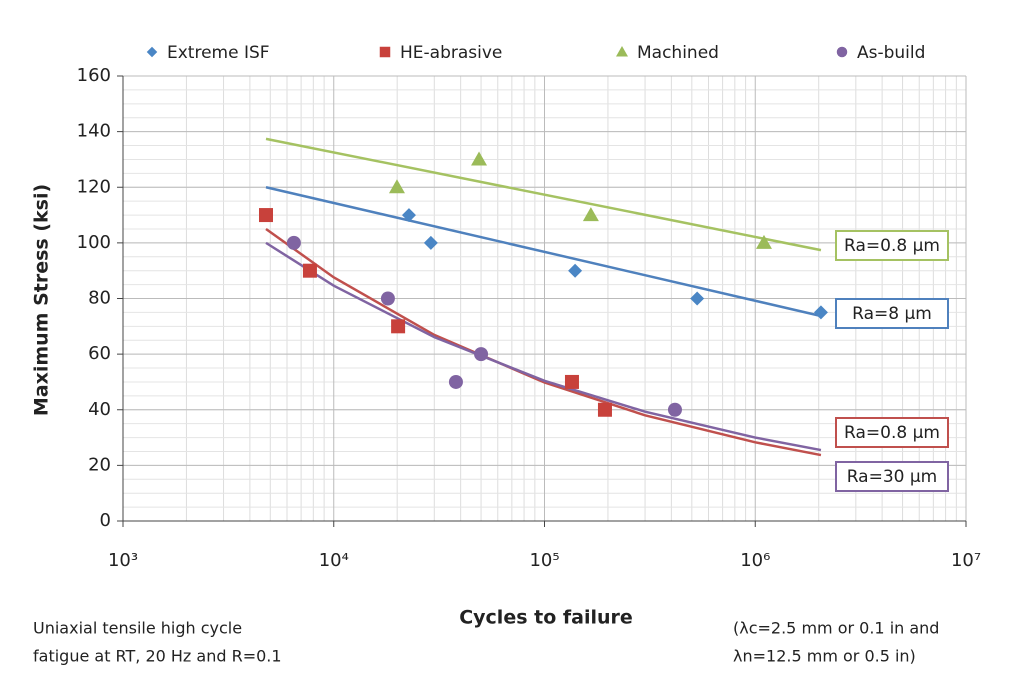 The width and height of the screenshot is (1024, 687). What do you see at coordinates (824, 656) in the screenshot?
I see `note: λn=12.5 mm or 0.5 in)` at bounding box center [824, 656].